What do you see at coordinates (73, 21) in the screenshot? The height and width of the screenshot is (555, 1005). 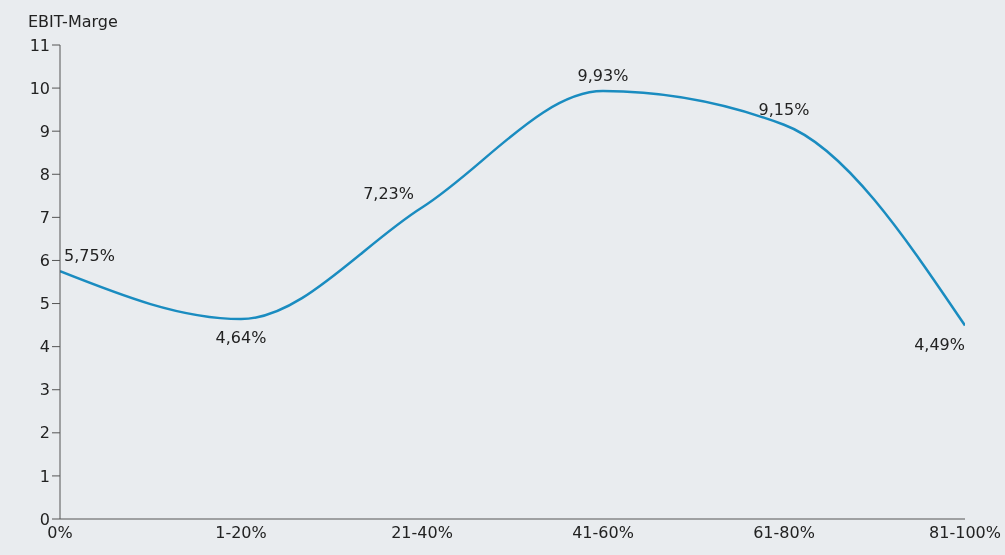 I see `y-axis-title: EBIT-Marge` at bounding box center [73, 21].